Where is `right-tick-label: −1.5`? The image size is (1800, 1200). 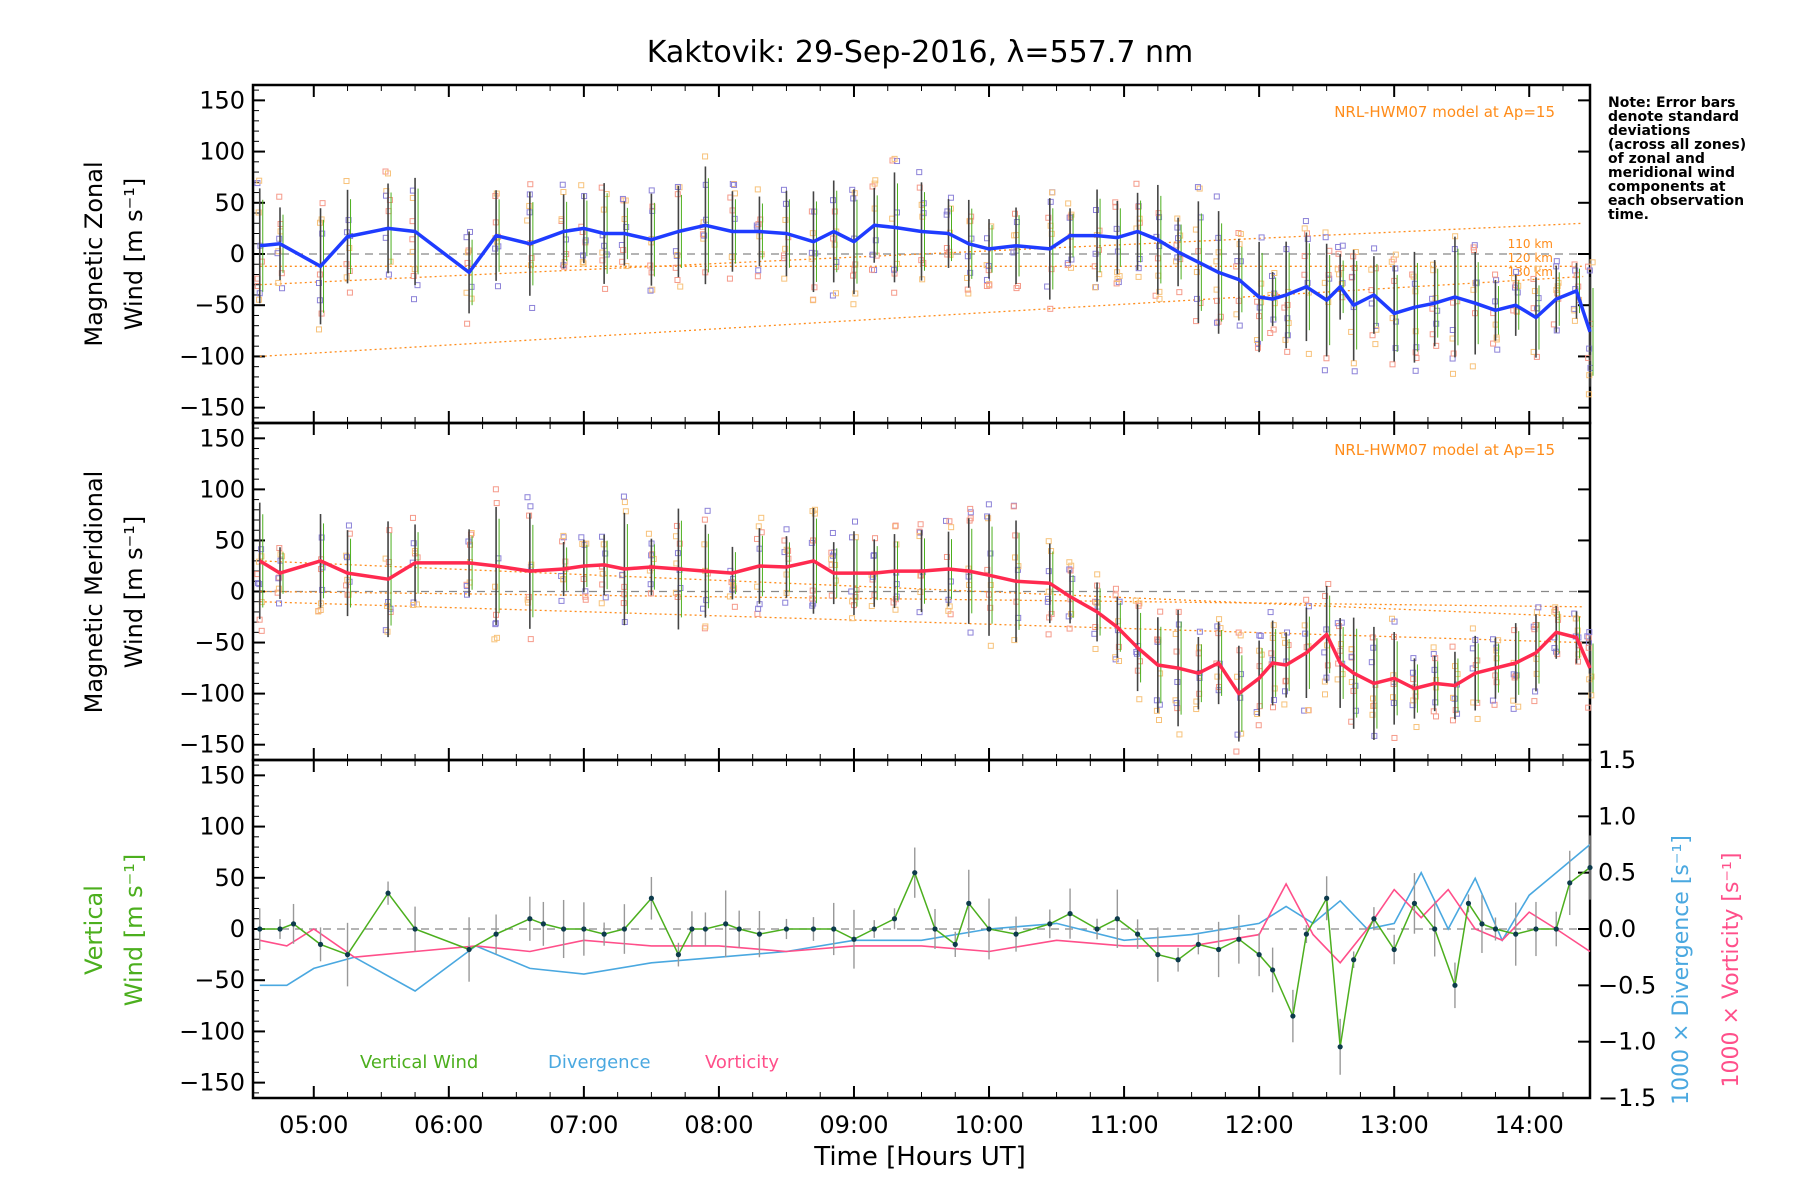 right-tick-label: −1.5 is located at coordinates (1627, 1098).